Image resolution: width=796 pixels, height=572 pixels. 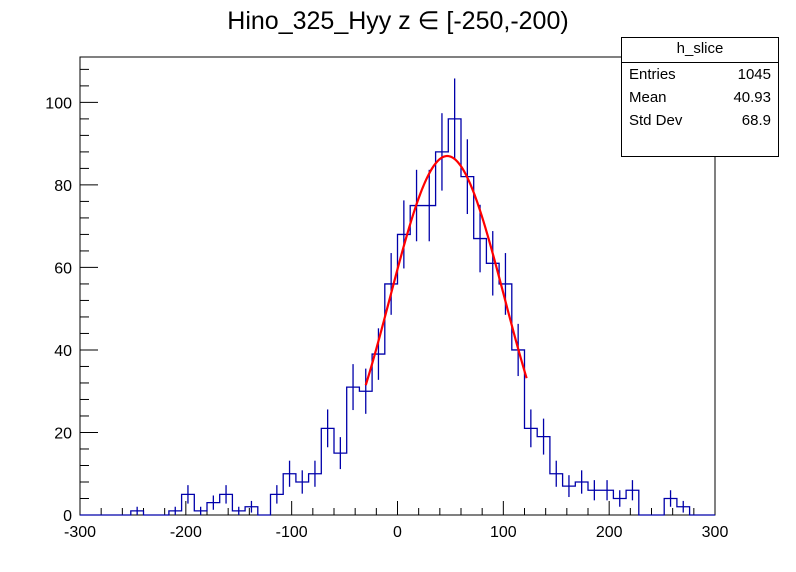 What do you see at coordinates (398, 21) in the screenshot?
I see `chart-title: Hino_325_Hyy z ∈ [-250,-200)` at bounding box center [398, 21].